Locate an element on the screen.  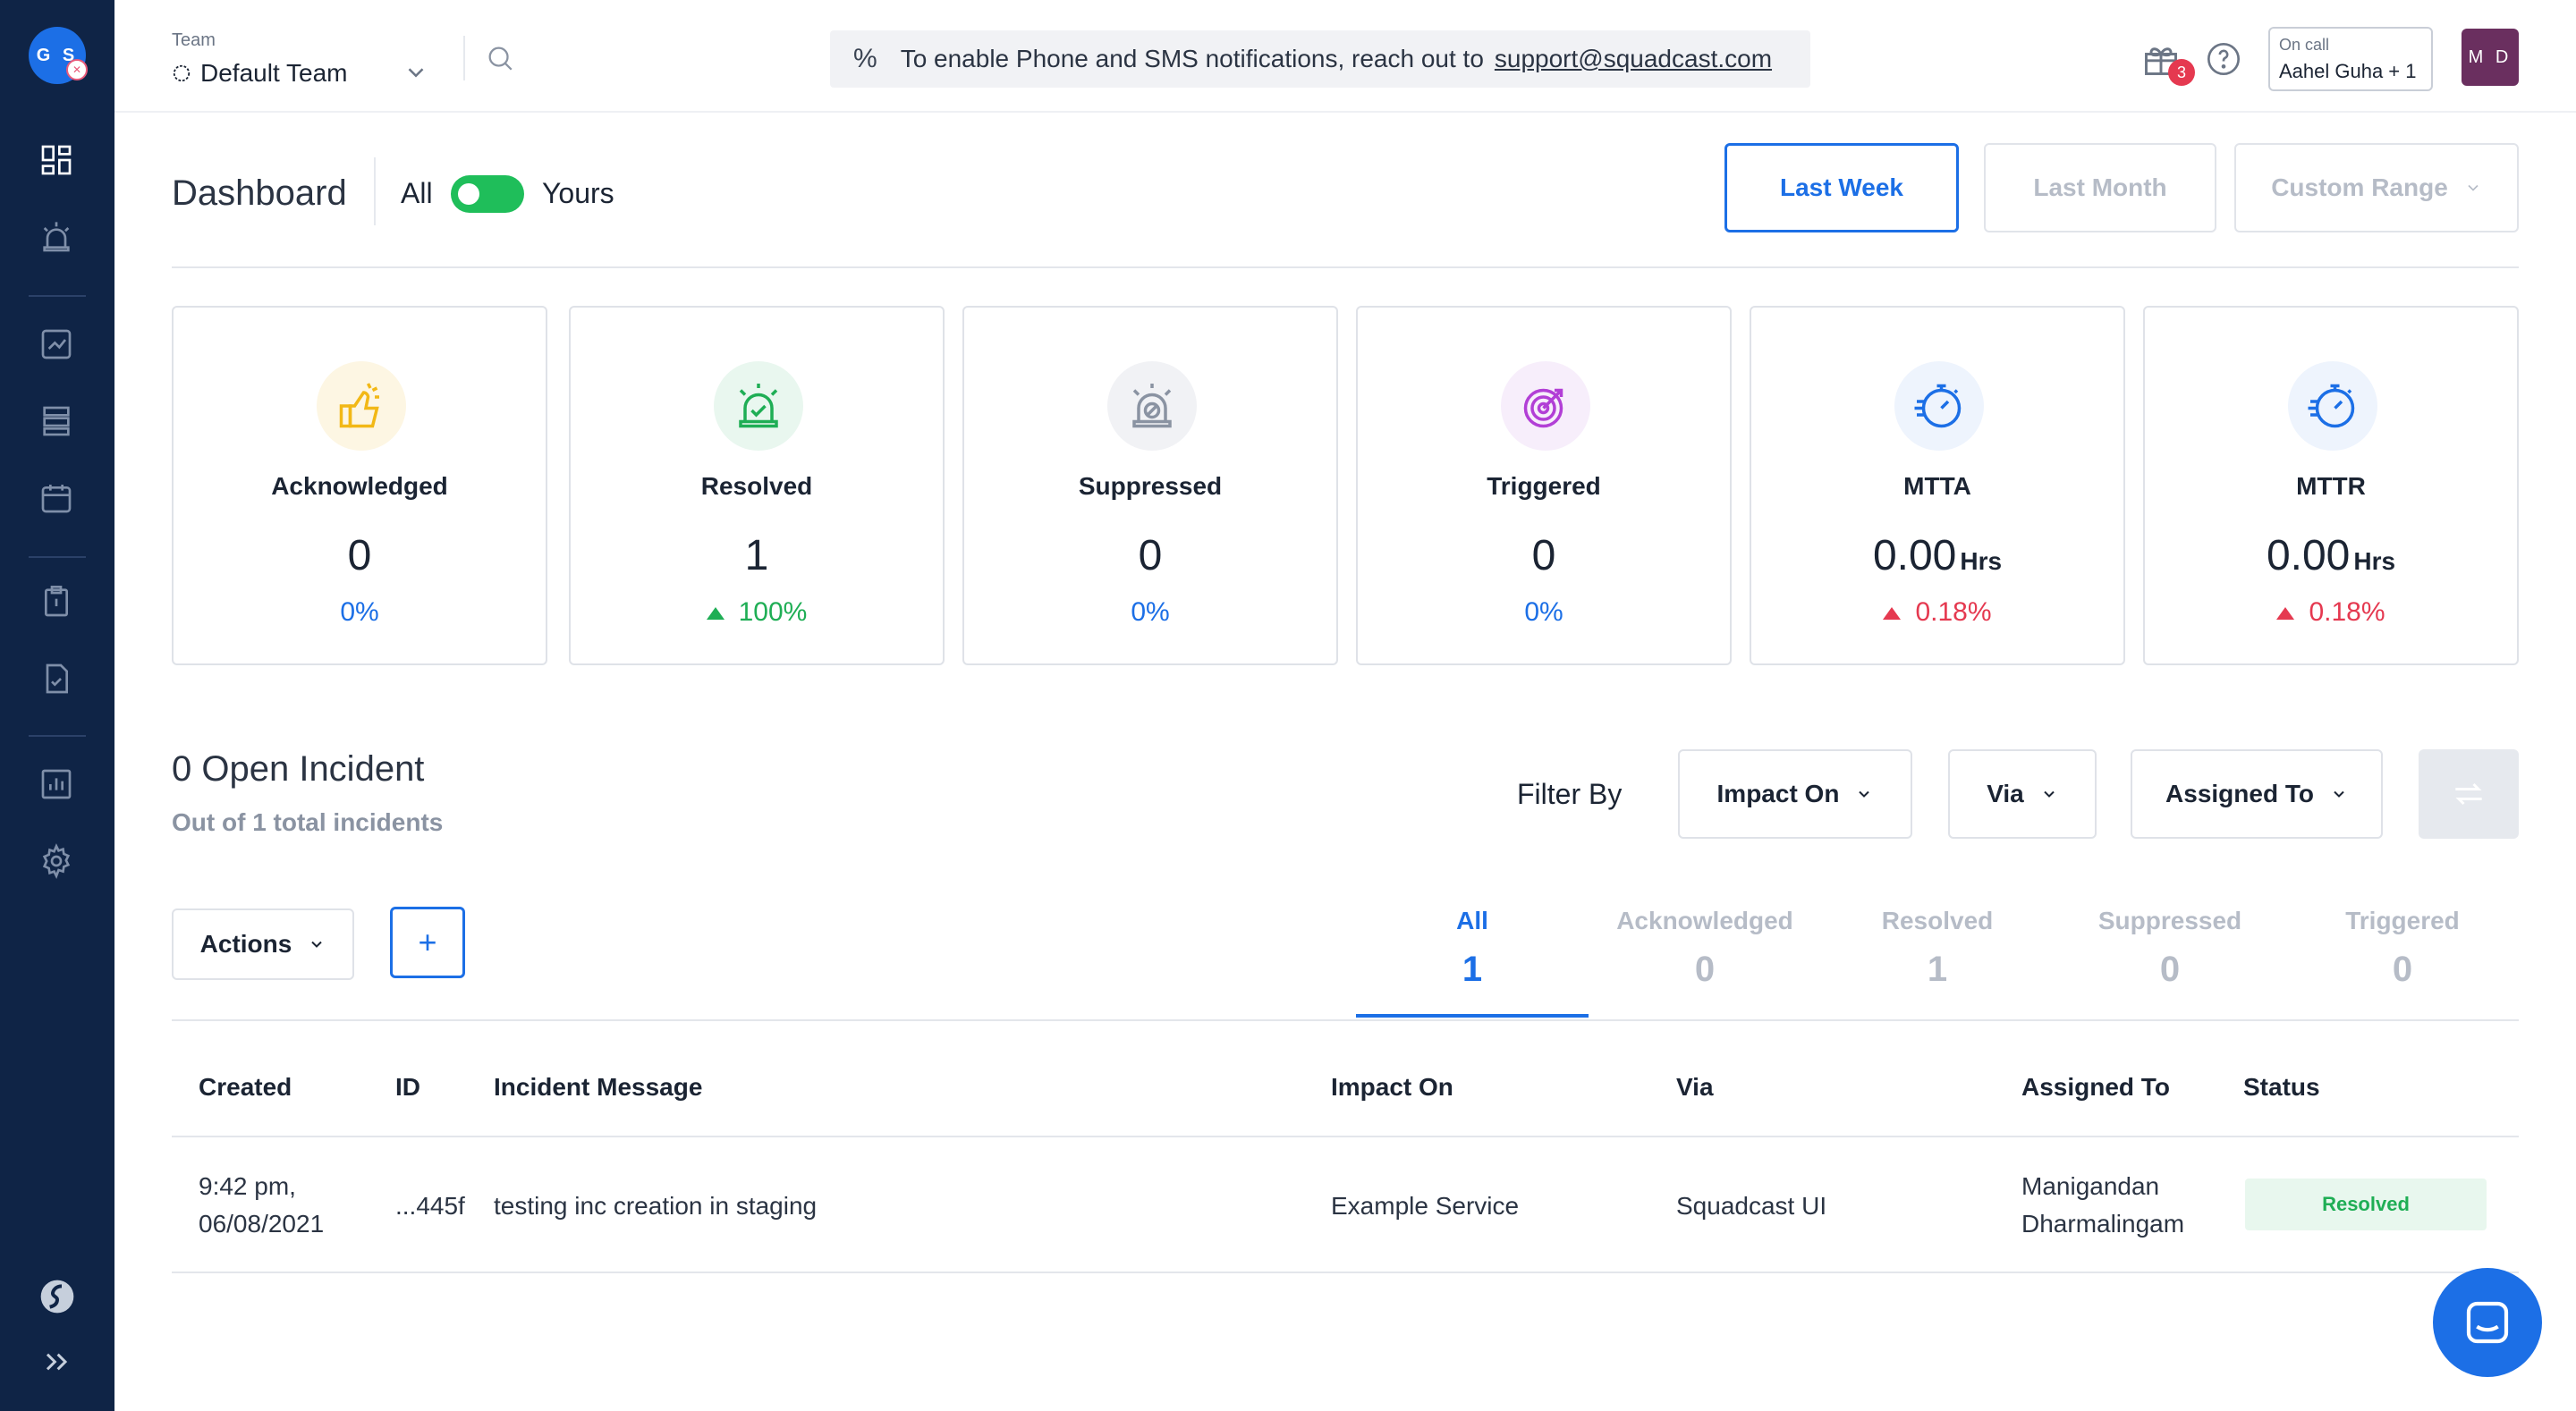
stat-card-acknowledged: Acknowledged 0 0% is located at coordinates (359, 485).